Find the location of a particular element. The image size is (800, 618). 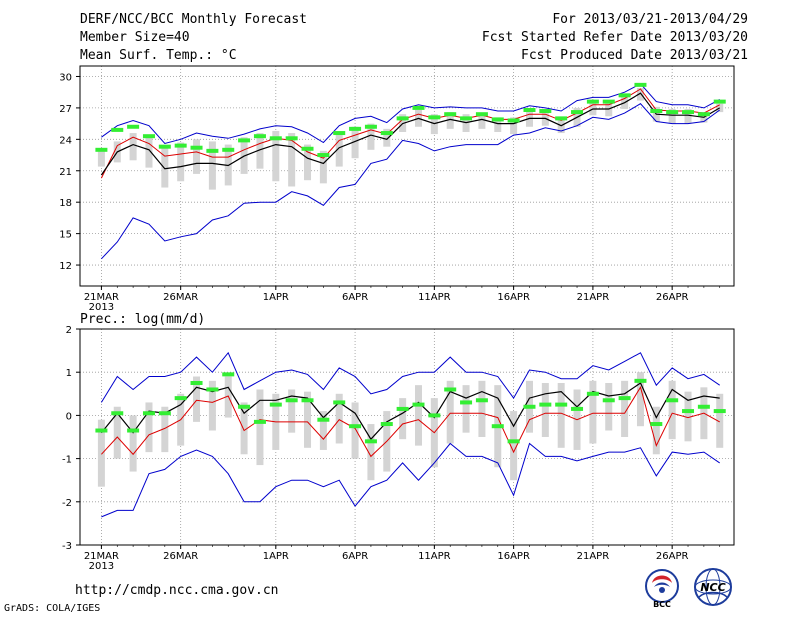

y-tick-label: 30 is located at coordinates (65, 77).